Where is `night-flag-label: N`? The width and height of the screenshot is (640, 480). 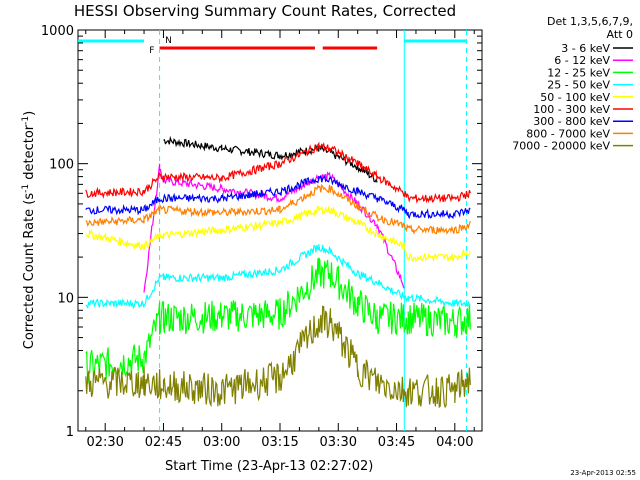
night-flag-label: N is located at coordinates (168, 41).